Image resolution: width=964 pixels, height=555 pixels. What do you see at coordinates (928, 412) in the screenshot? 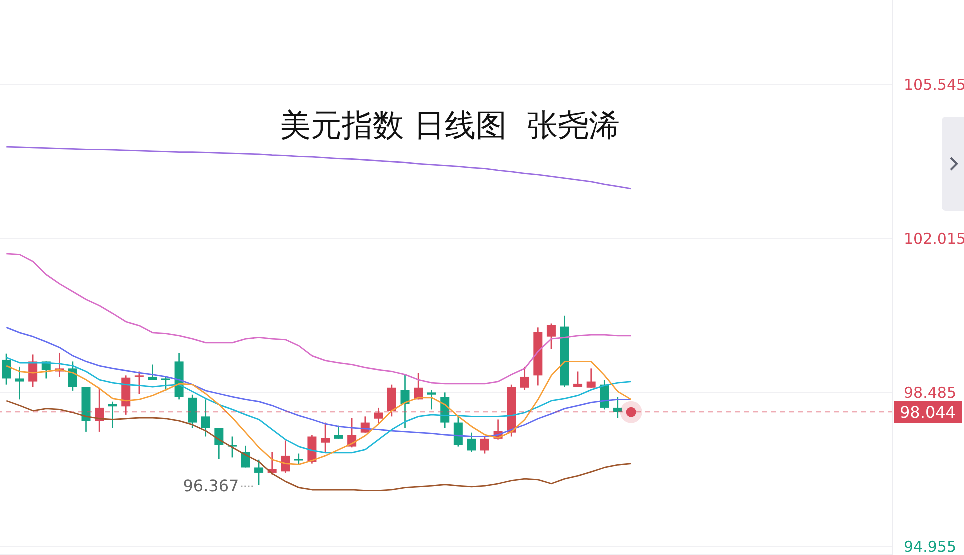
I see `ref-line-label: 98.044` at bounding box center [928, 412].